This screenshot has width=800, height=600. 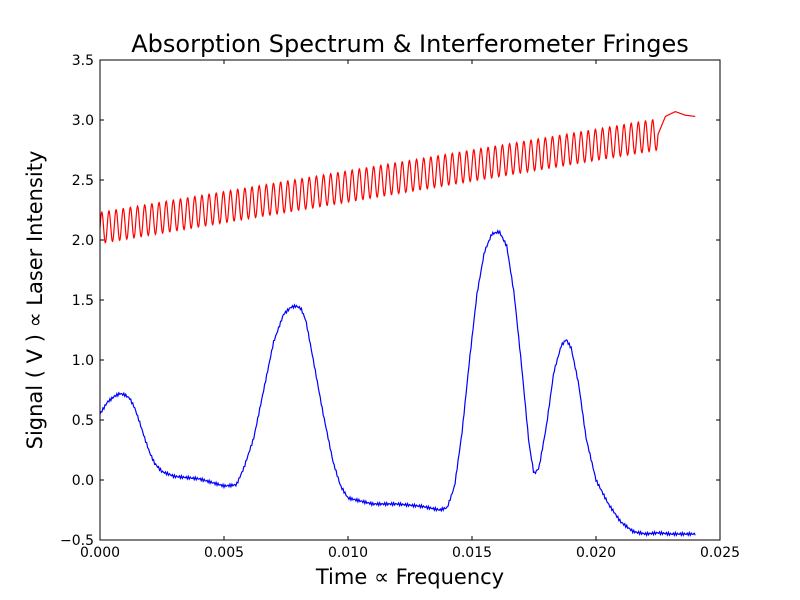 I want to click on y-tick-label: 0.5, so click(x=83, y=421).